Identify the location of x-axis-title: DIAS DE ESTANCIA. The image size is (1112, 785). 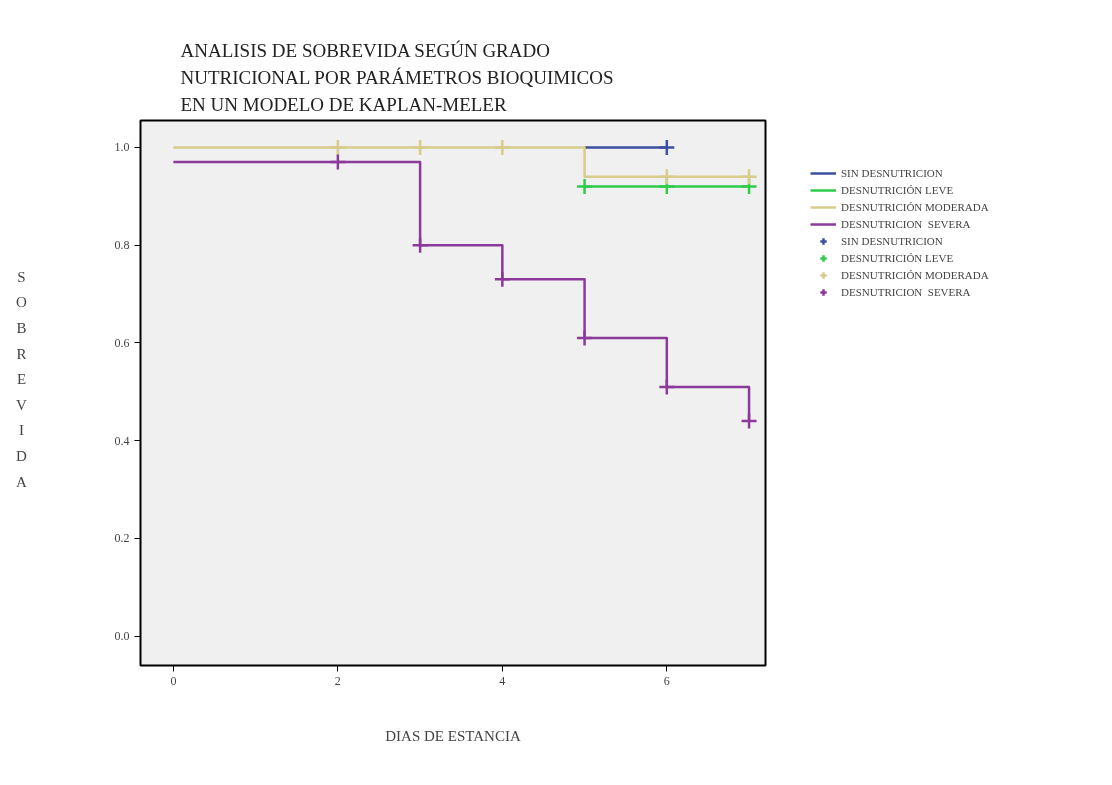
(453, 735).